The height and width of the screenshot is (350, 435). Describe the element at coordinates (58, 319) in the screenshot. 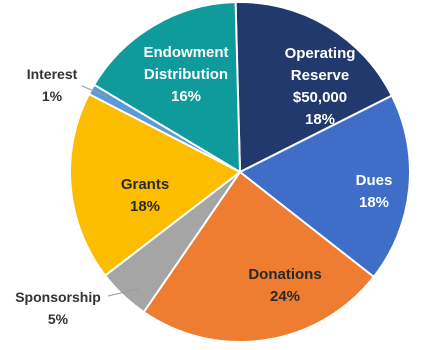

I see `slice-percent-sponsorship: 5%` at that location.